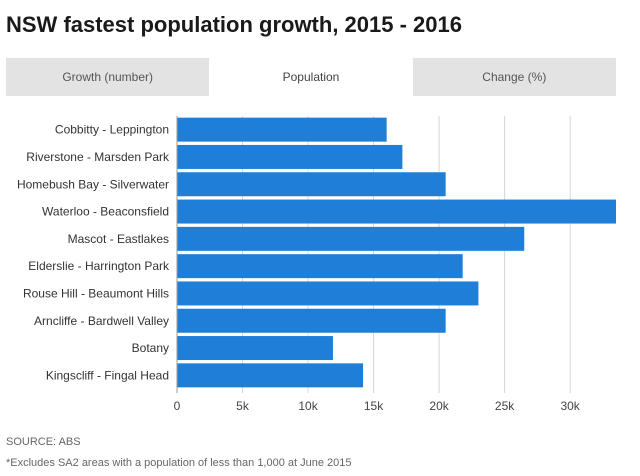 The image size is (640, 476). I want to click on x-tick-label: 30k, so click(570, 406).